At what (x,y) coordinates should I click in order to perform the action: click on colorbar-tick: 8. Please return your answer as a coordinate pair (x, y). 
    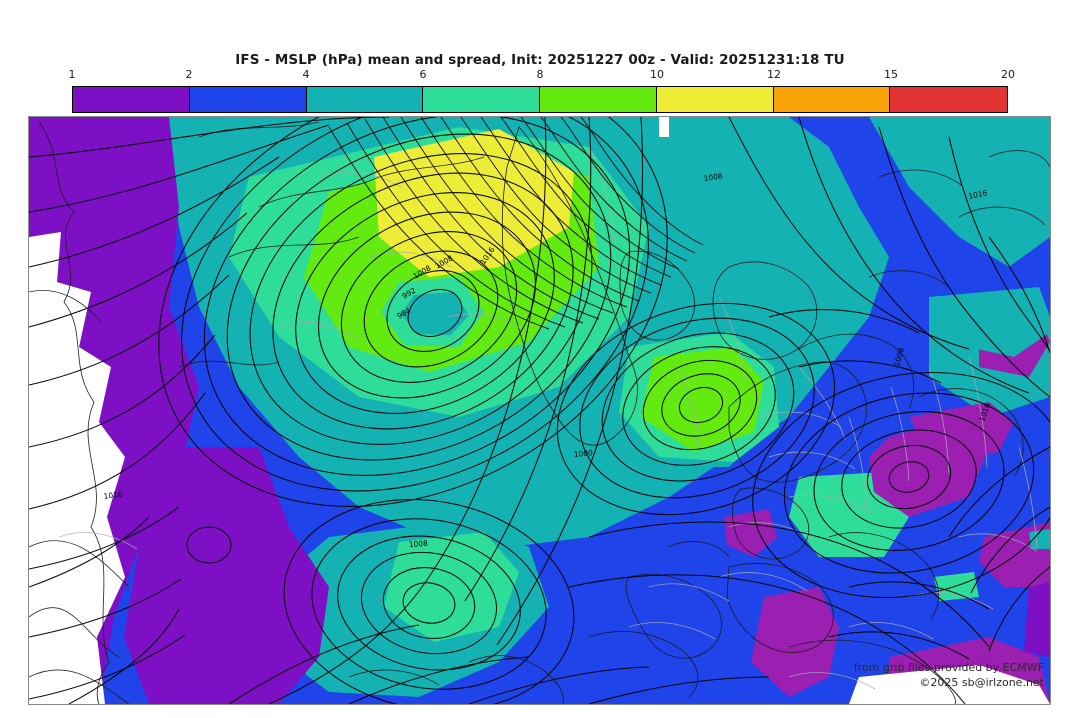
    Looking at the image, I should click on (540, 74).